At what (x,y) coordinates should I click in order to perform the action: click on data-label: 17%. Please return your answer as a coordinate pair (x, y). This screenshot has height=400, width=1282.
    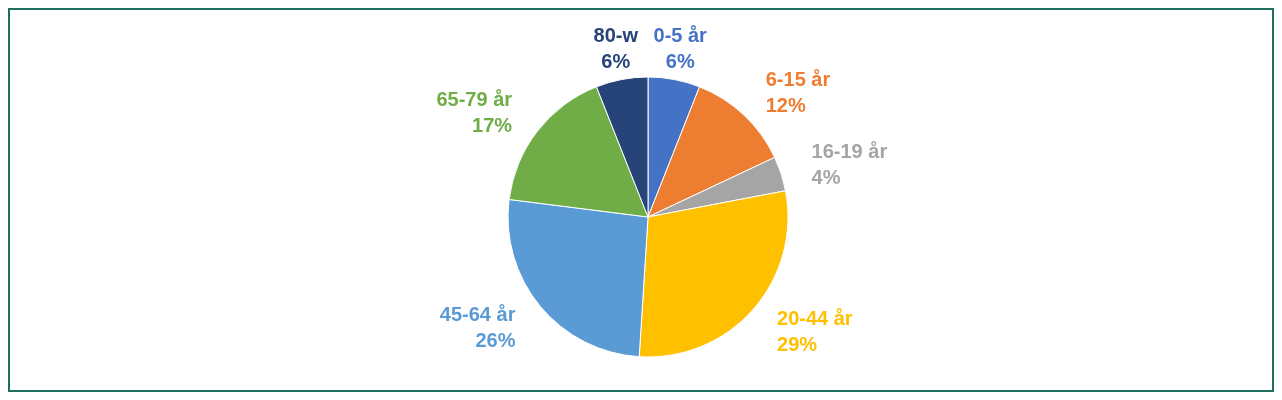
    Looking at the image, I should click on (492, 124).